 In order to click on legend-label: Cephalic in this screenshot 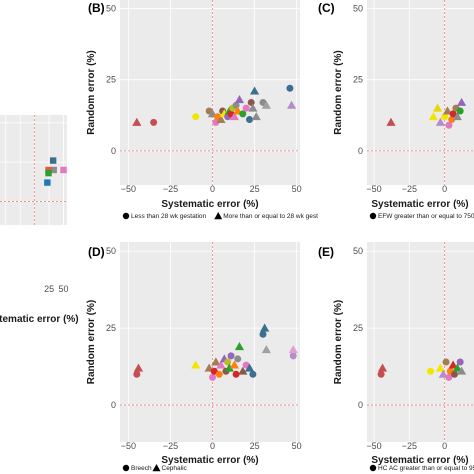, I will do `click(175, 468)`.